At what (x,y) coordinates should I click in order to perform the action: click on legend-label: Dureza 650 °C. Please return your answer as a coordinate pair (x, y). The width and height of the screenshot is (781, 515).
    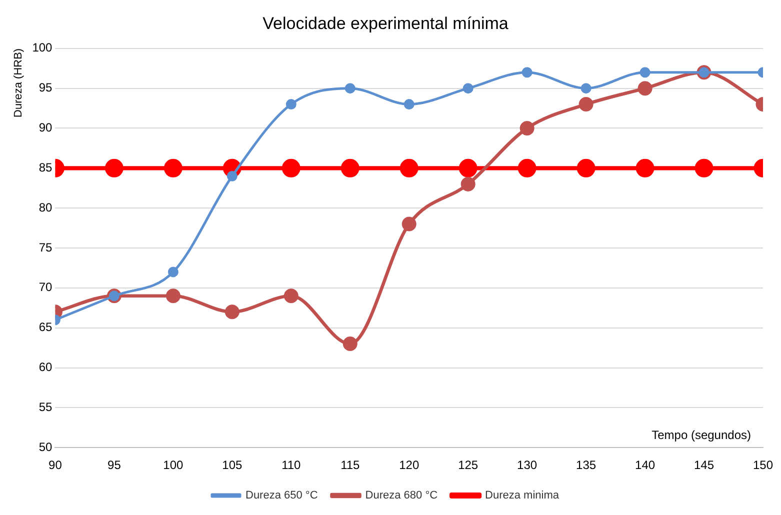
    Looking at the image, I should click on (282, 496).